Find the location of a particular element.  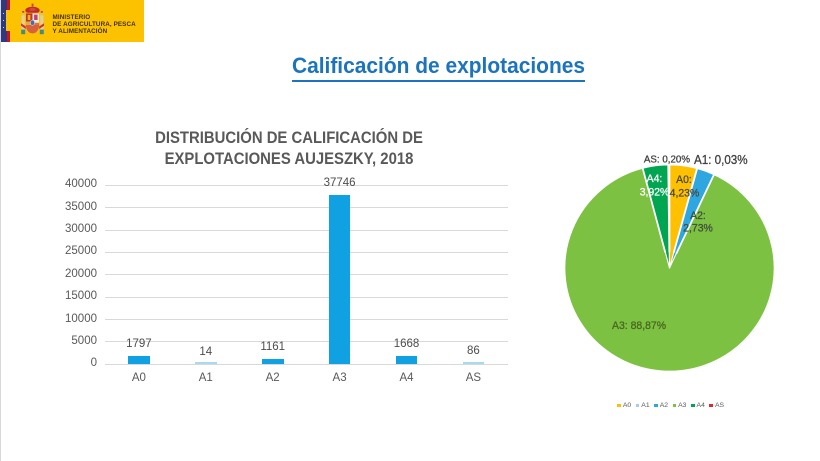

svg-text: A0: is located at coordinates (684, 180).